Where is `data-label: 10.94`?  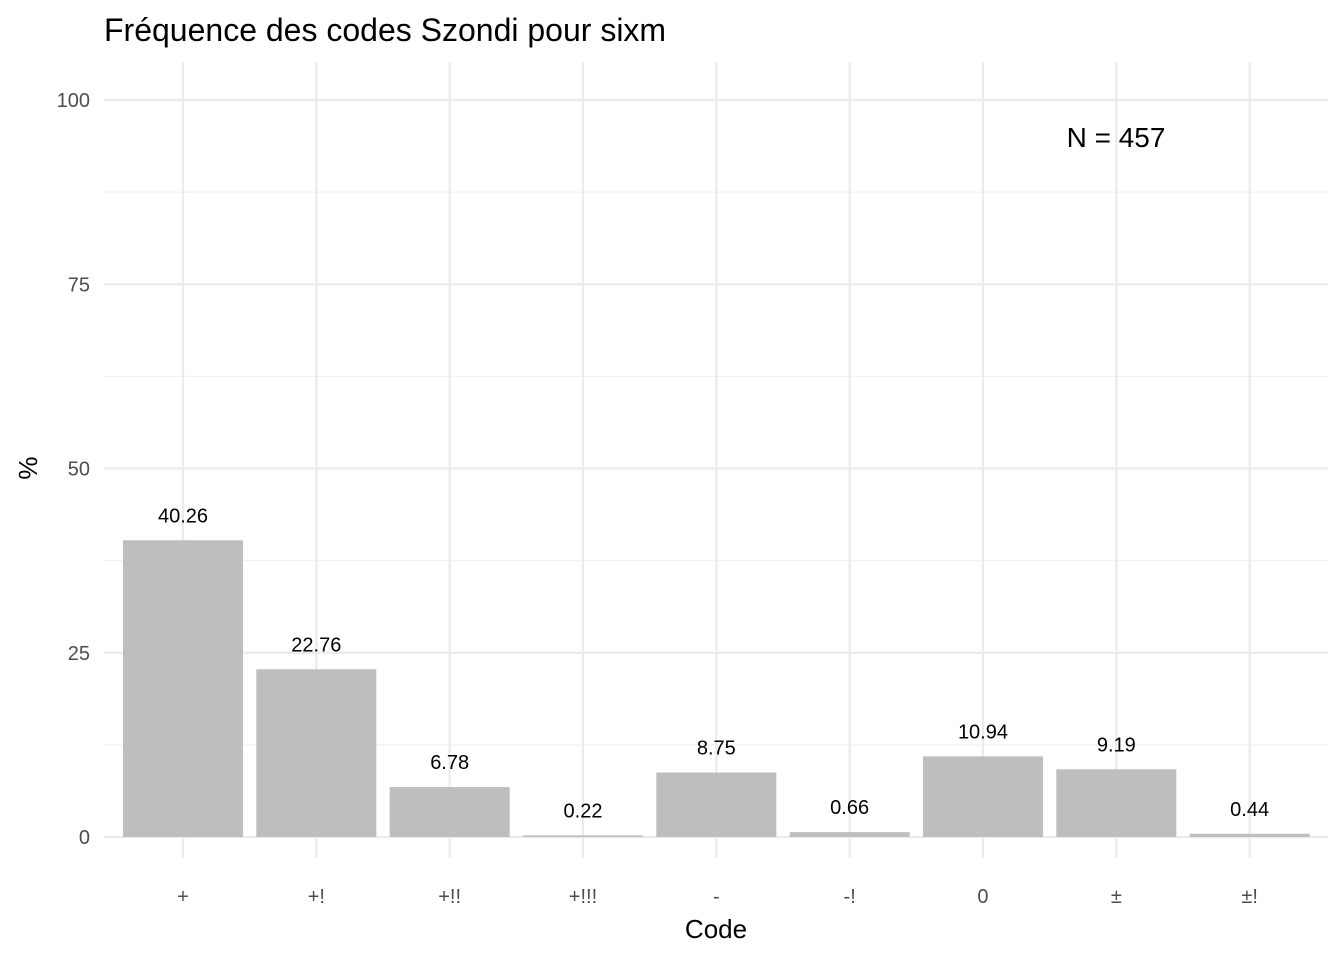
data-label: 10.94 is located at coordinates (983, 732).